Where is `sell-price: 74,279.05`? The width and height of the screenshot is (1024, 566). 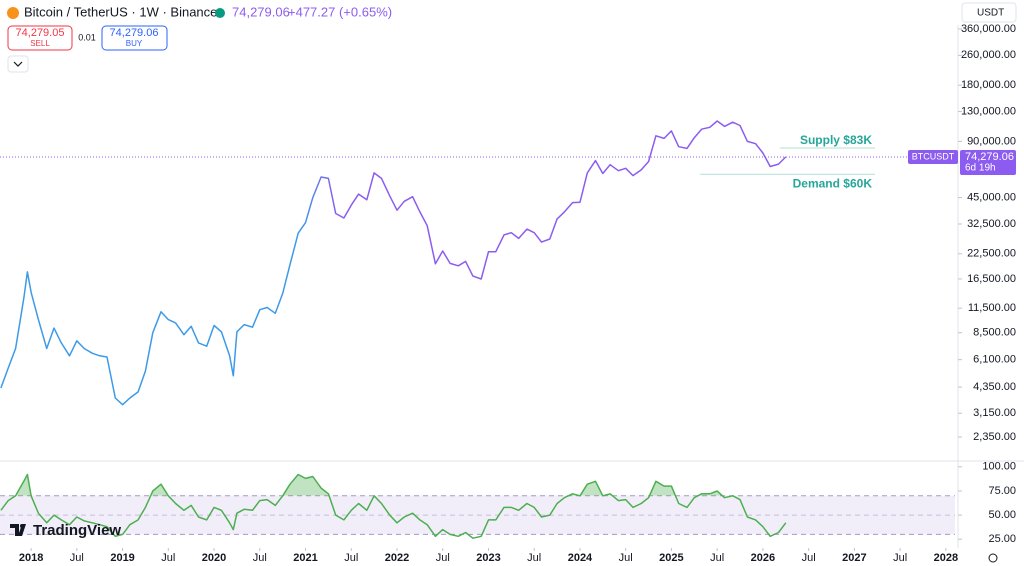
sell-price: 74,279.05 is located at coordinates (40, 33).